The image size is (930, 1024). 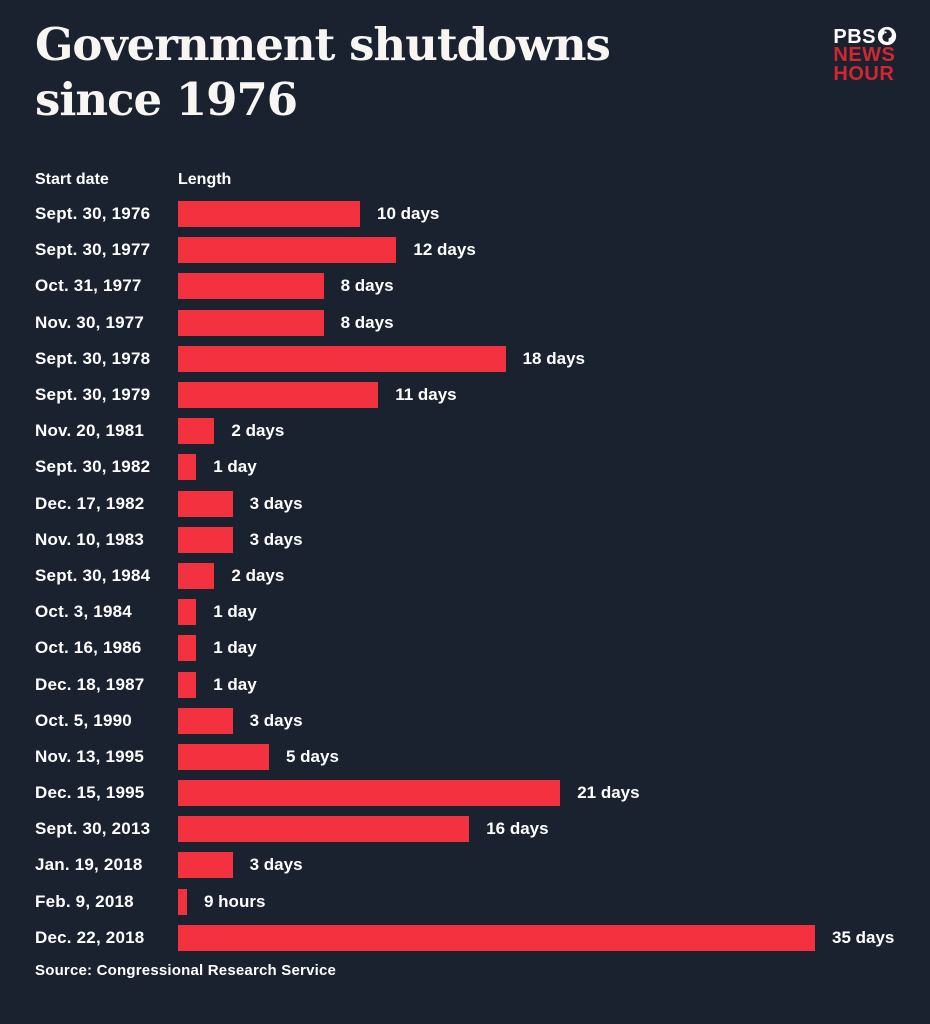 I want to click on row-date: Oct. 5, 1990, so click(x=83, y=720).